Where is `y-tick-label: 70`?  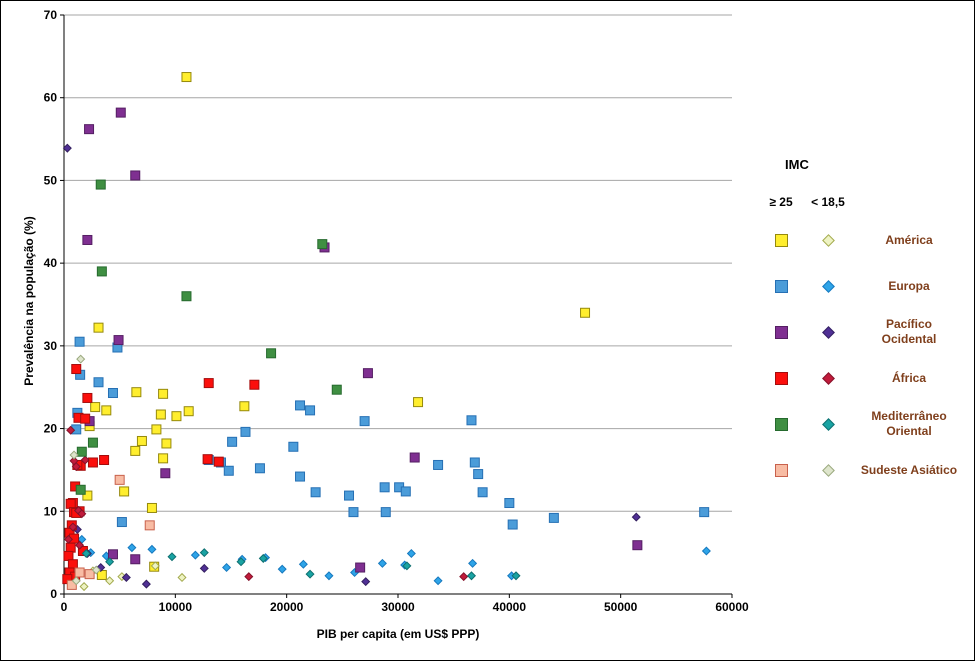
y-tick-label: 70 is located at coordinates (51, 15).